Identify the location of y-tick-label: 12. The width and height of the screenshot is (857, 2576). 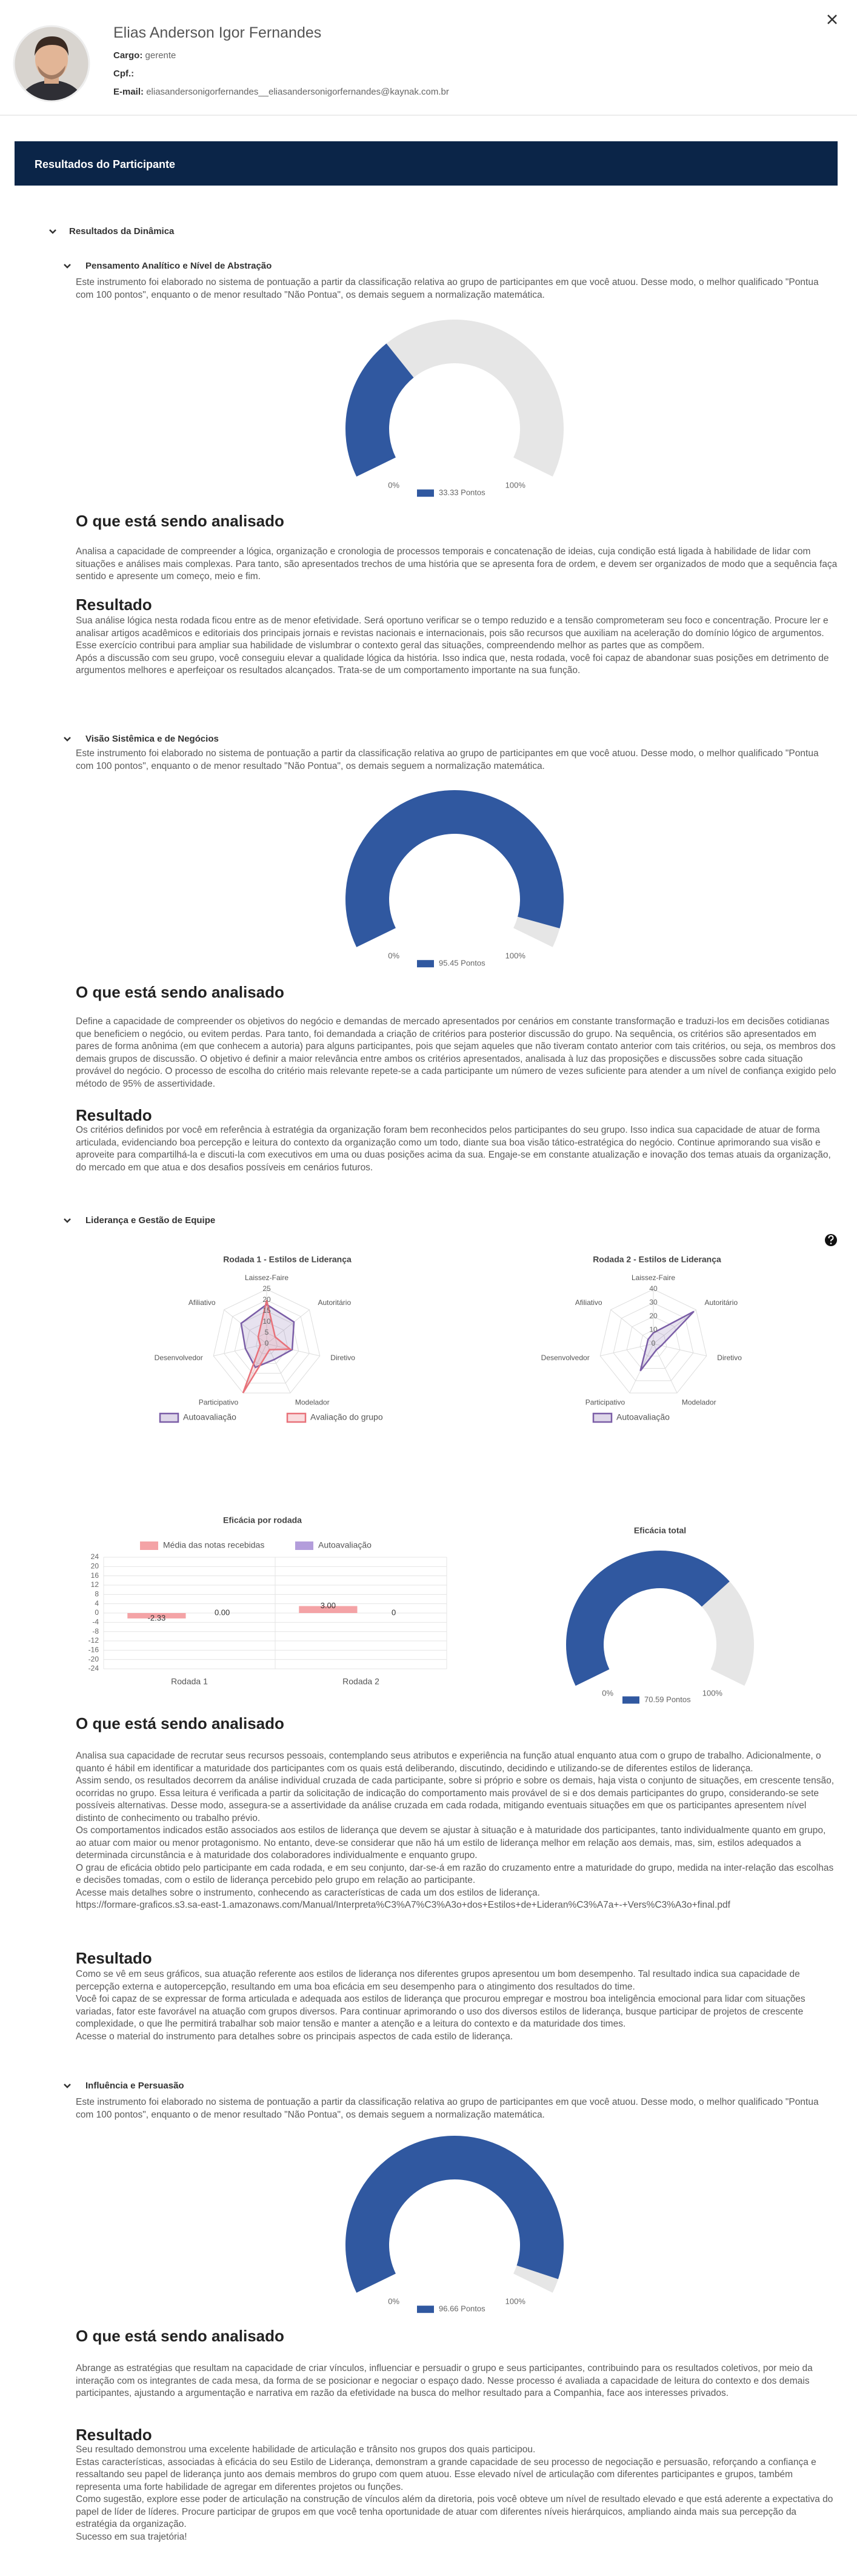
(95, 1584).